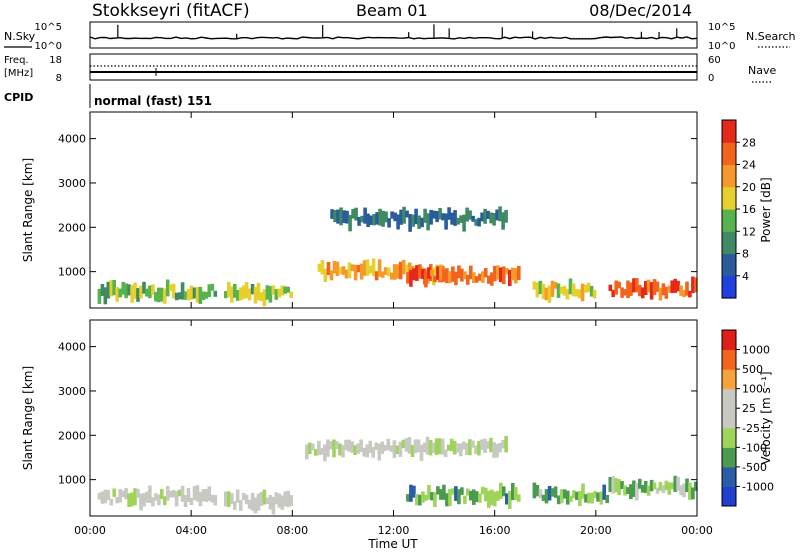 Image resolution: width=800 pixels, height=554 pixels. Describe the element at coordinates (397, 31) in the screenshot. I see `noise-search-spikes` at that location.